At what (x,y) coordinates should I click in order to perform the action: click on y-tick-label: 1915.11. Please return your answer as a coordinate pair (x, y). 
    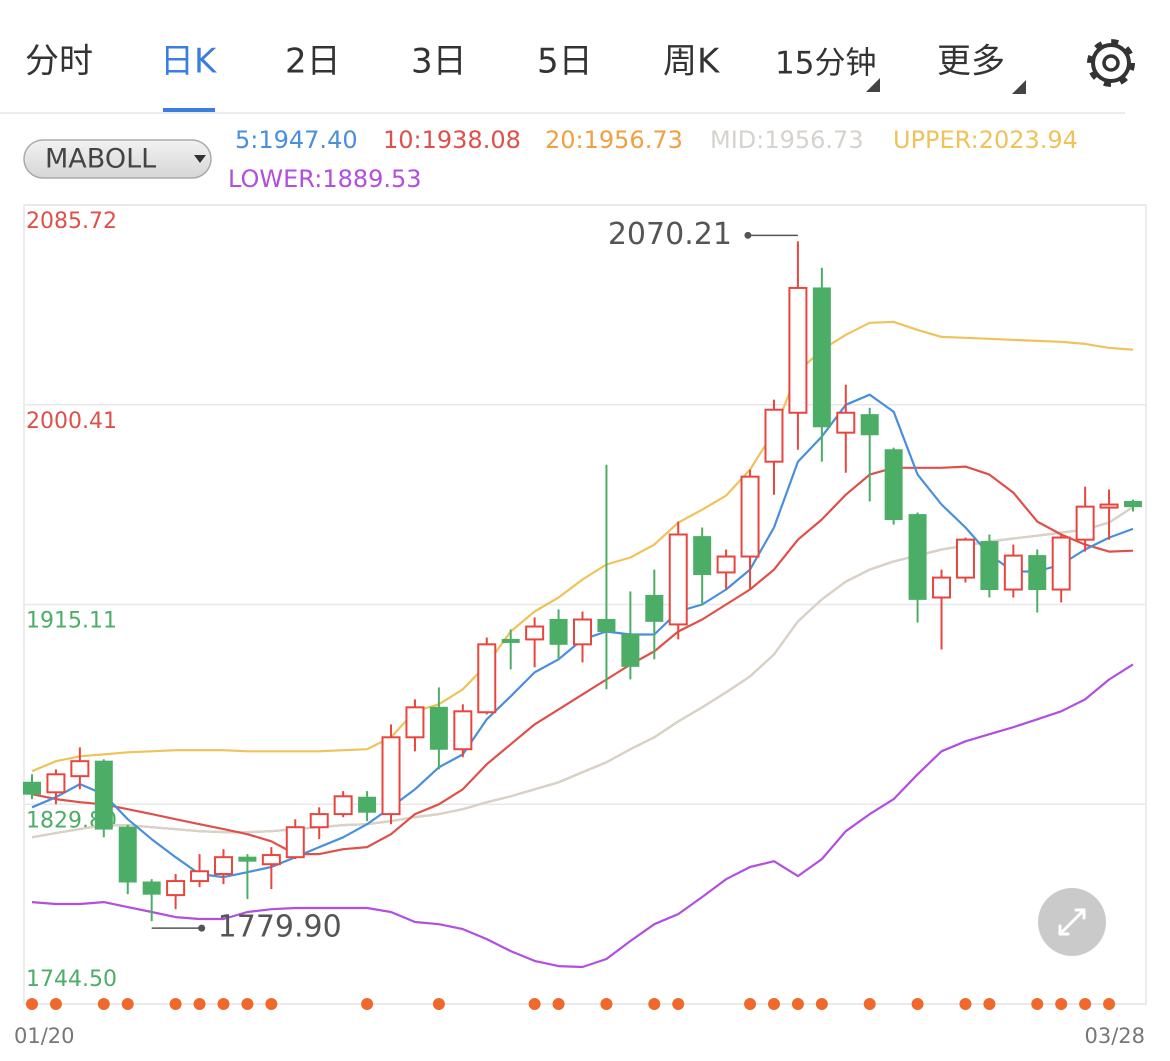
    Looking at the image, I should click on (71, 621).